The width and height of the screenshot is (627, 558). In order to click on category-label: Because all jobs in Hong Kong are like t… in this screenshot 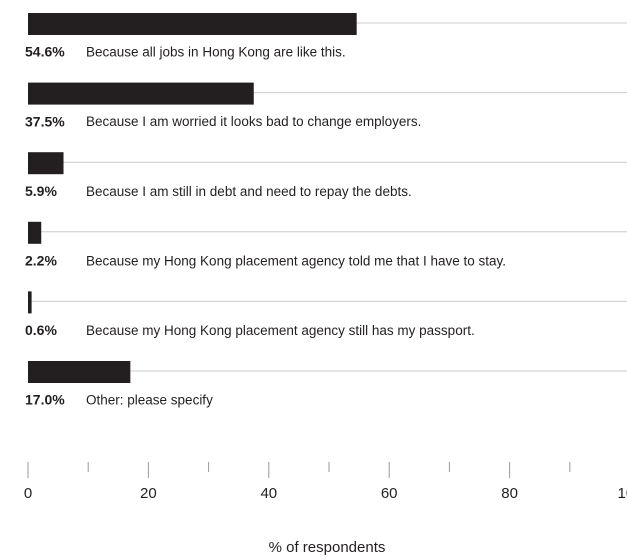, I will do `click(216, 52)`.